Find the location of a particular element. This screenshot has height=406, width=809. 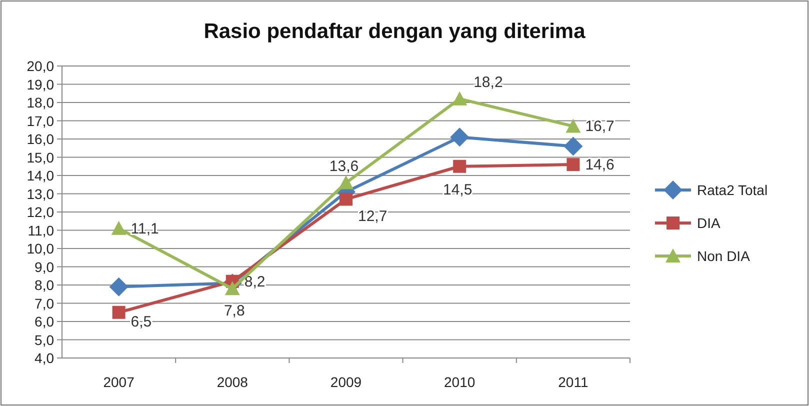

y-tick-label: 15,0 is located at coordinates (40, 157).